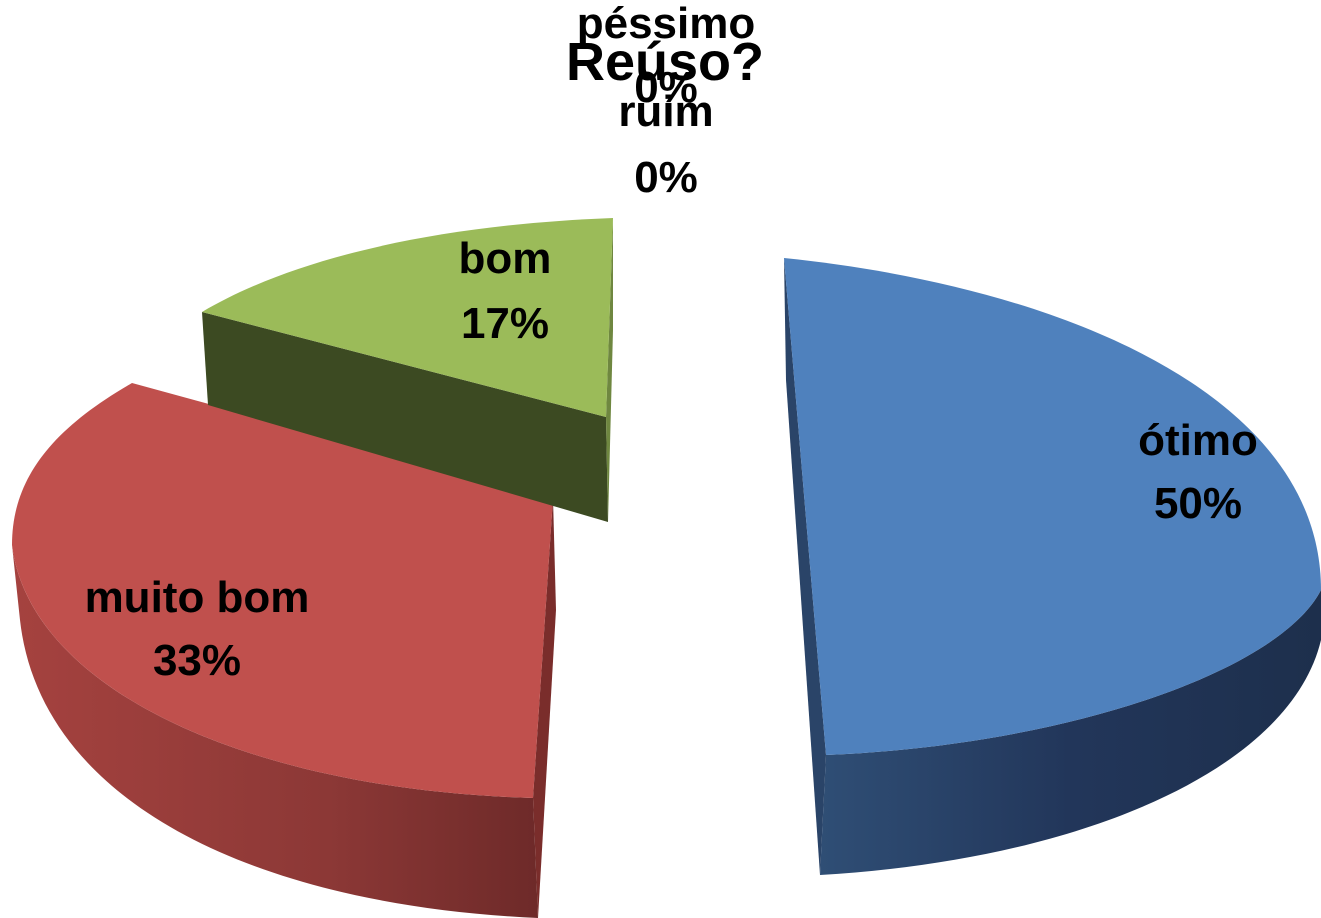  Describe the element at coordinates (666, 87) in the screenshot. I see `slice-value-pessimo: 0%` at that location.